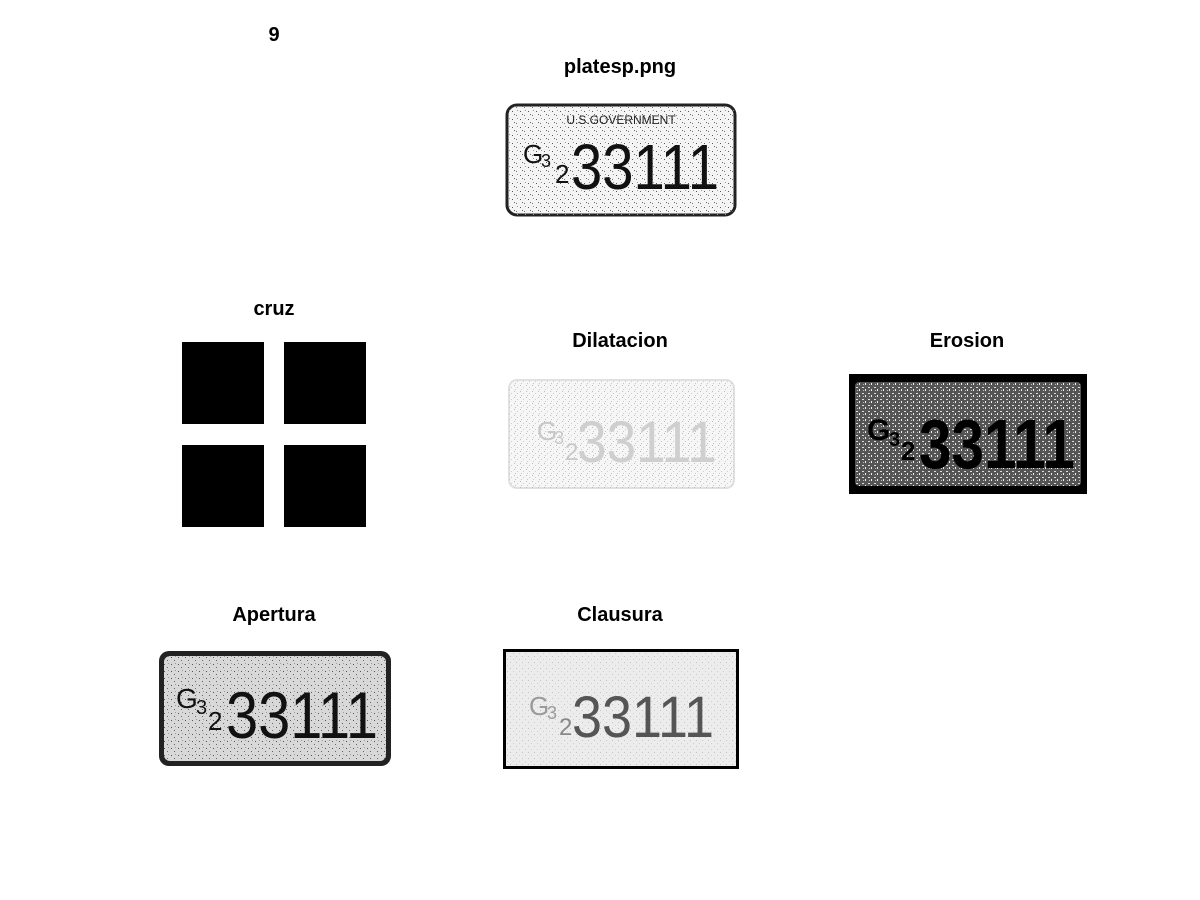  What do you see at coordinates (878, 430) in the screenshot?
I see `erosion-plate-prefix: G` at bounding box center [878, 430].